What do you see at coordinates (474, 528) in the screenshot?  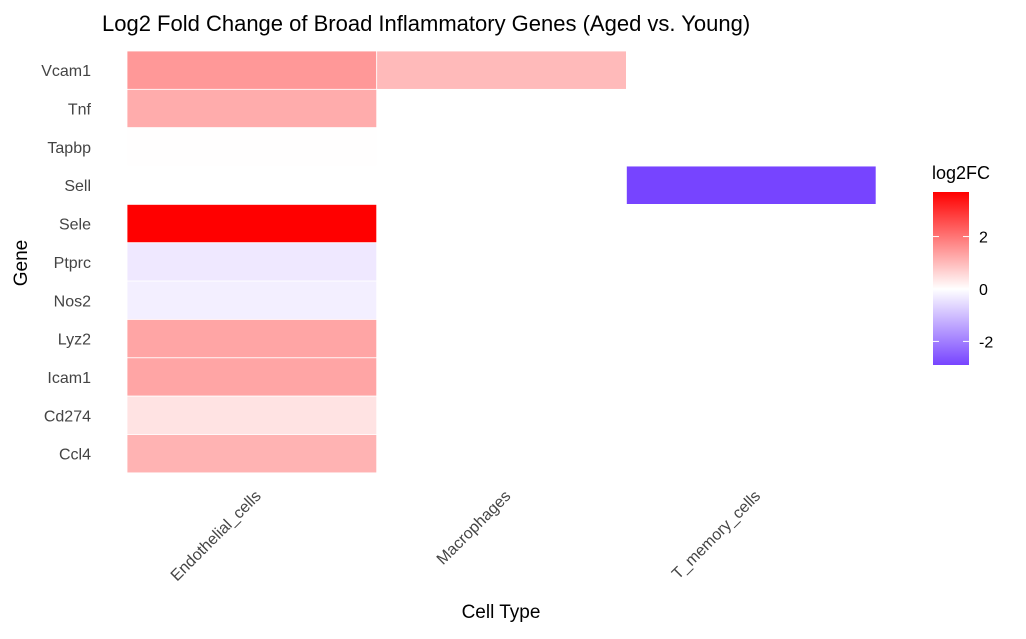 I see `x-tick-label-macrophages: Macrophages` at bounding box center [474, 528].